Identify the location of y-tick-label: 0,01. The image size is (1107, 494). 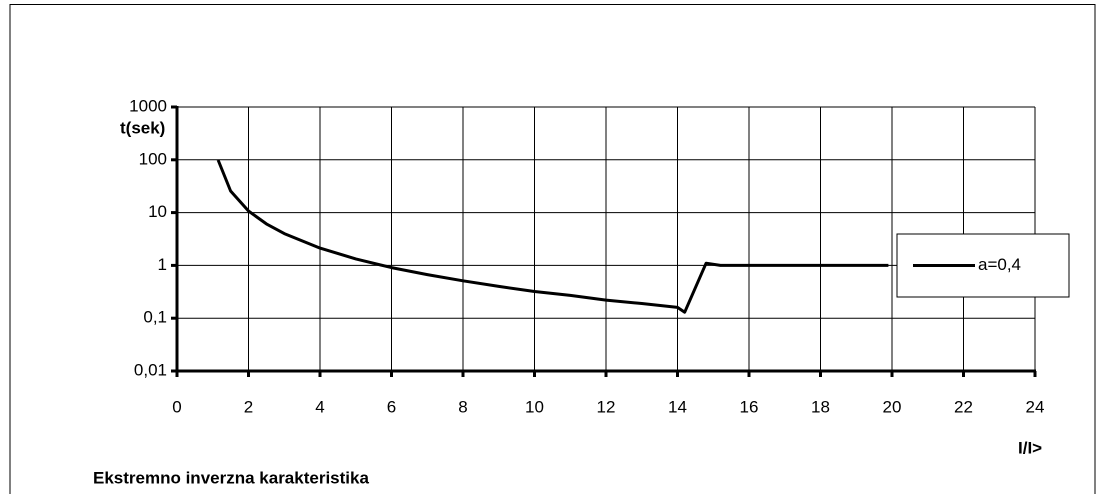
(150, 369).